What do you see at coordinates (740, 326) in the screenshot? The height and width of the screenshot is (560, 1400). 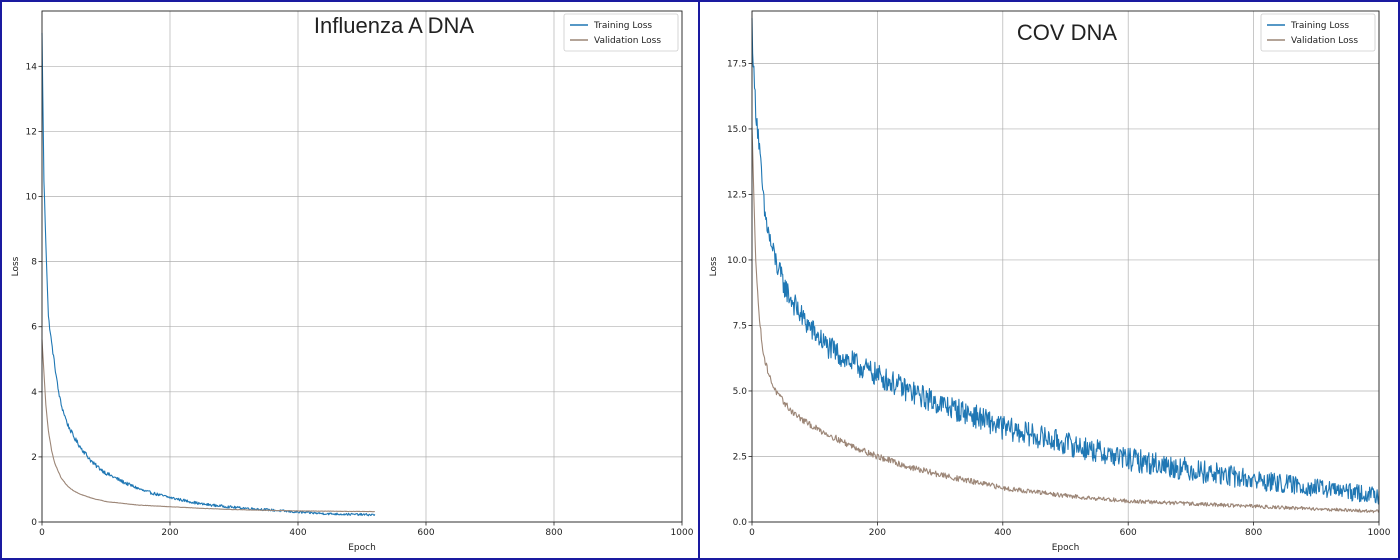 I see `y-tick-label: 7.5` at bounding box center [740, 326].